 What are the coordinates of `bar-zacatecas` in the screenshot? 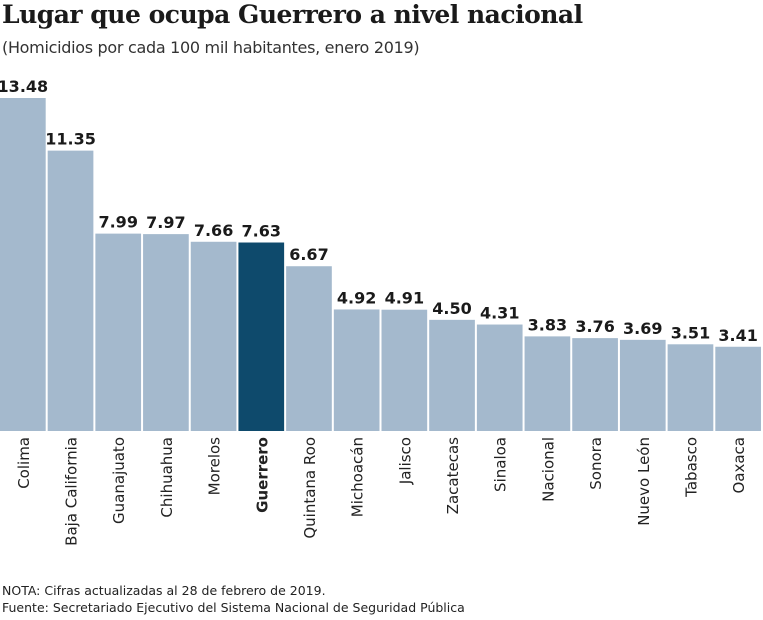 It's located at (452, 375).